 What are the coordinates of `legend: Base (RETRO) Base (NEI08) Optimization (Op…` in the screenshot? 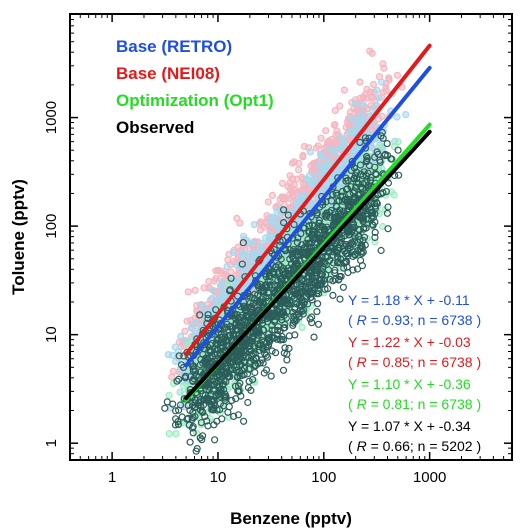 It's located at (195, 87).